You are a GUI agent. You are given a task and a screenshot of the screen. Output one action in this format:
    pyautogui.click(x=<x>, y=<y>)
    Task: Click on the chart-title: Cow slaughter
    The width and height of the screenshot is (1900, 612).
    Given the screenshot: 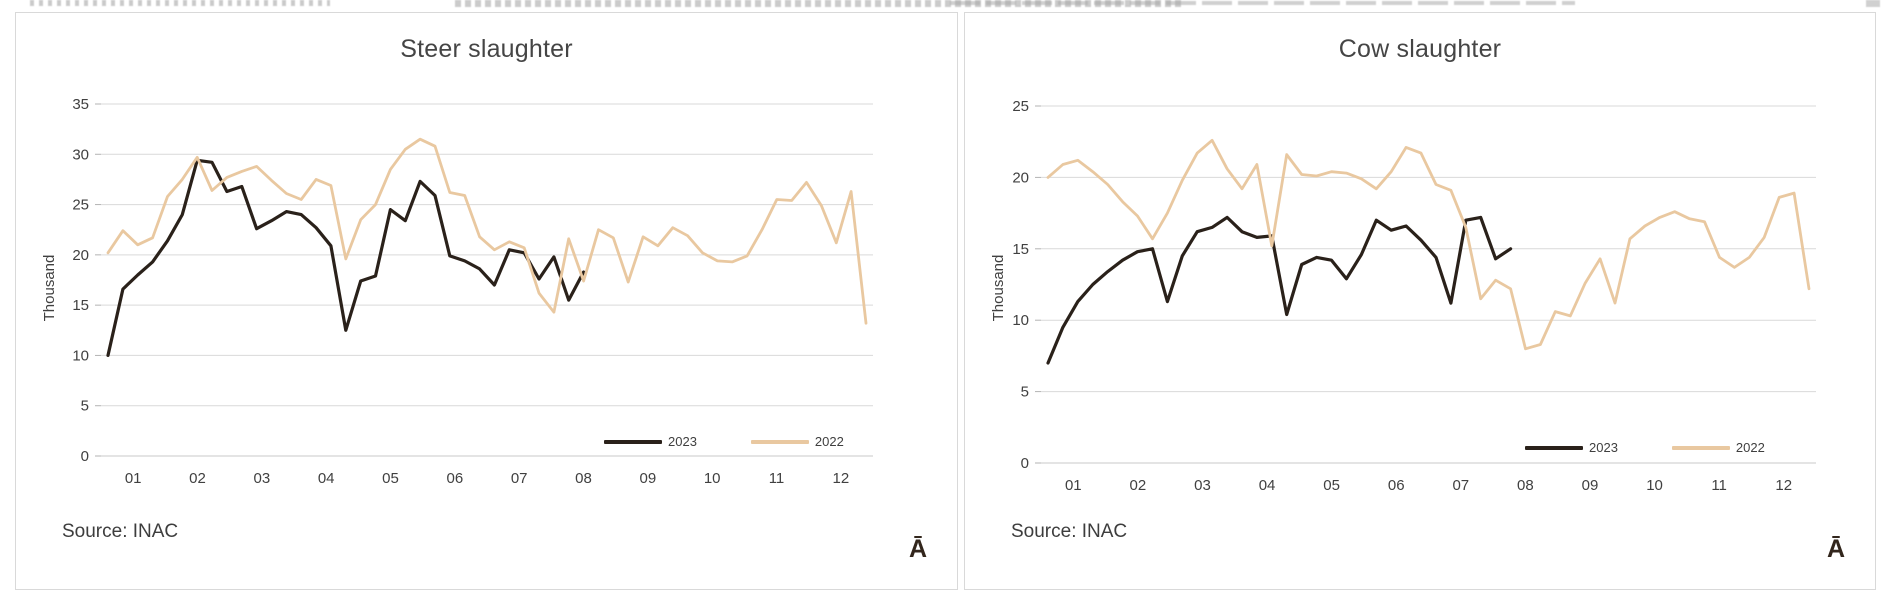 What is the action you would take?
    pyautogui.click(x=1420, y=49)
    